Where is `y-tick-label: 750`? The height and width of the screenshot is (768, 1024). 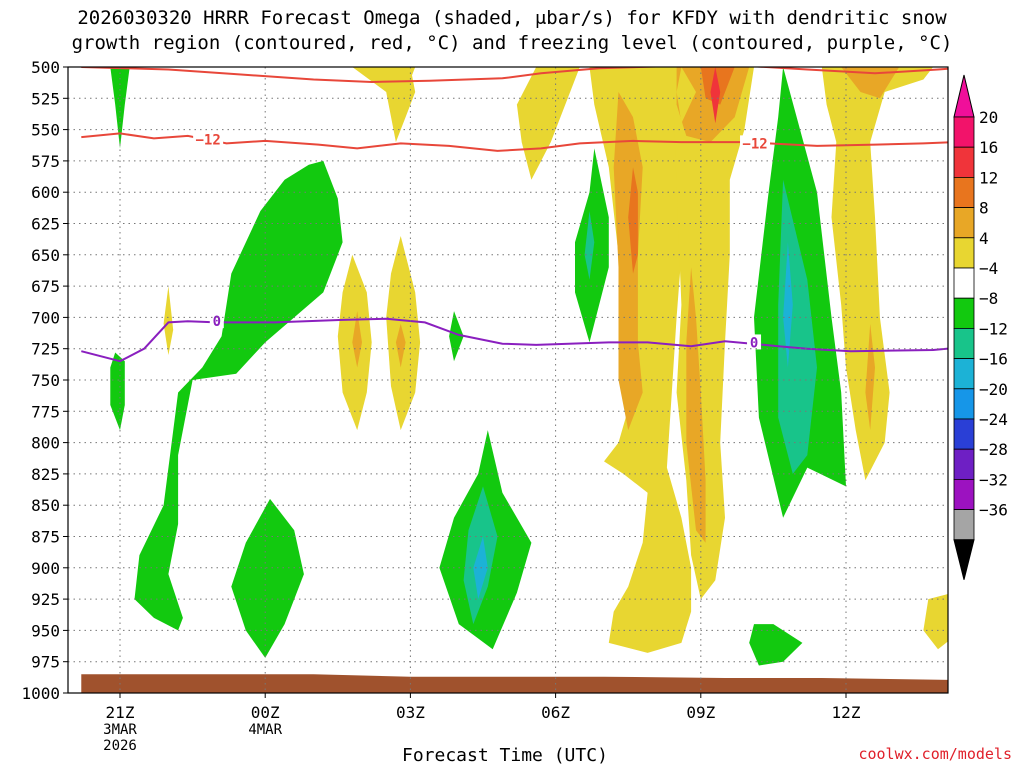 y-tick-label: 750 is located at coordinates (45, 380).